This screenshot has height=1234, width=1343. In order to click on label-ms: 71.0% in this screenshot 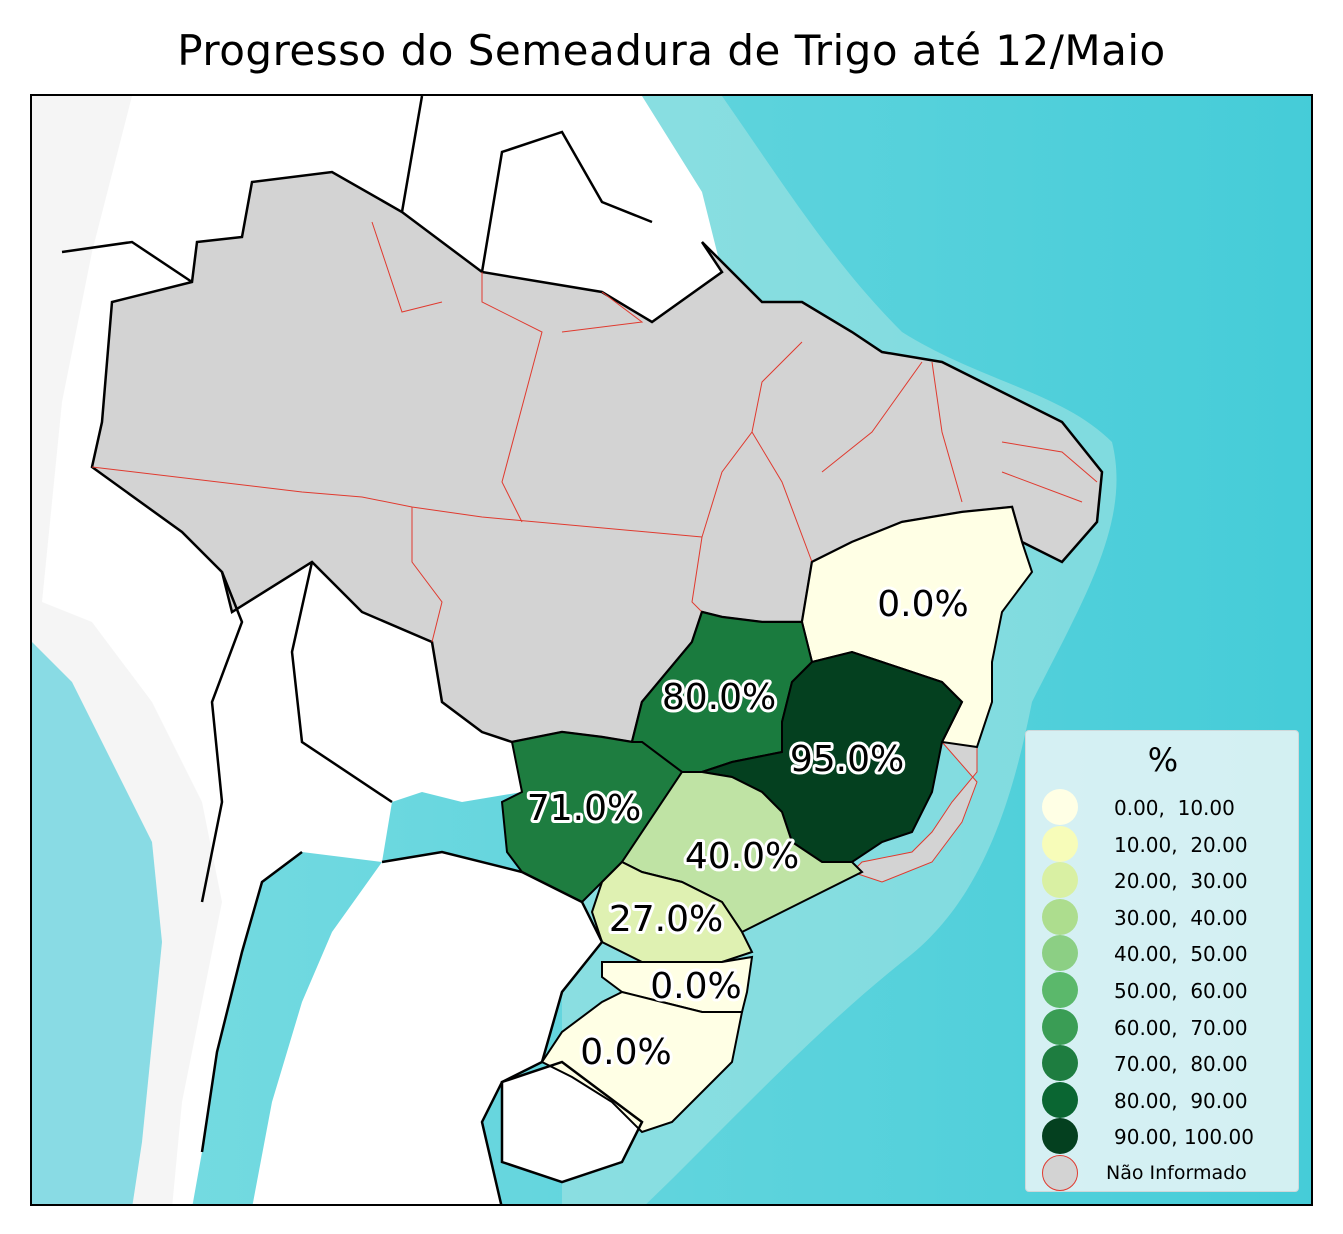, I will do `click(584, 808)`.